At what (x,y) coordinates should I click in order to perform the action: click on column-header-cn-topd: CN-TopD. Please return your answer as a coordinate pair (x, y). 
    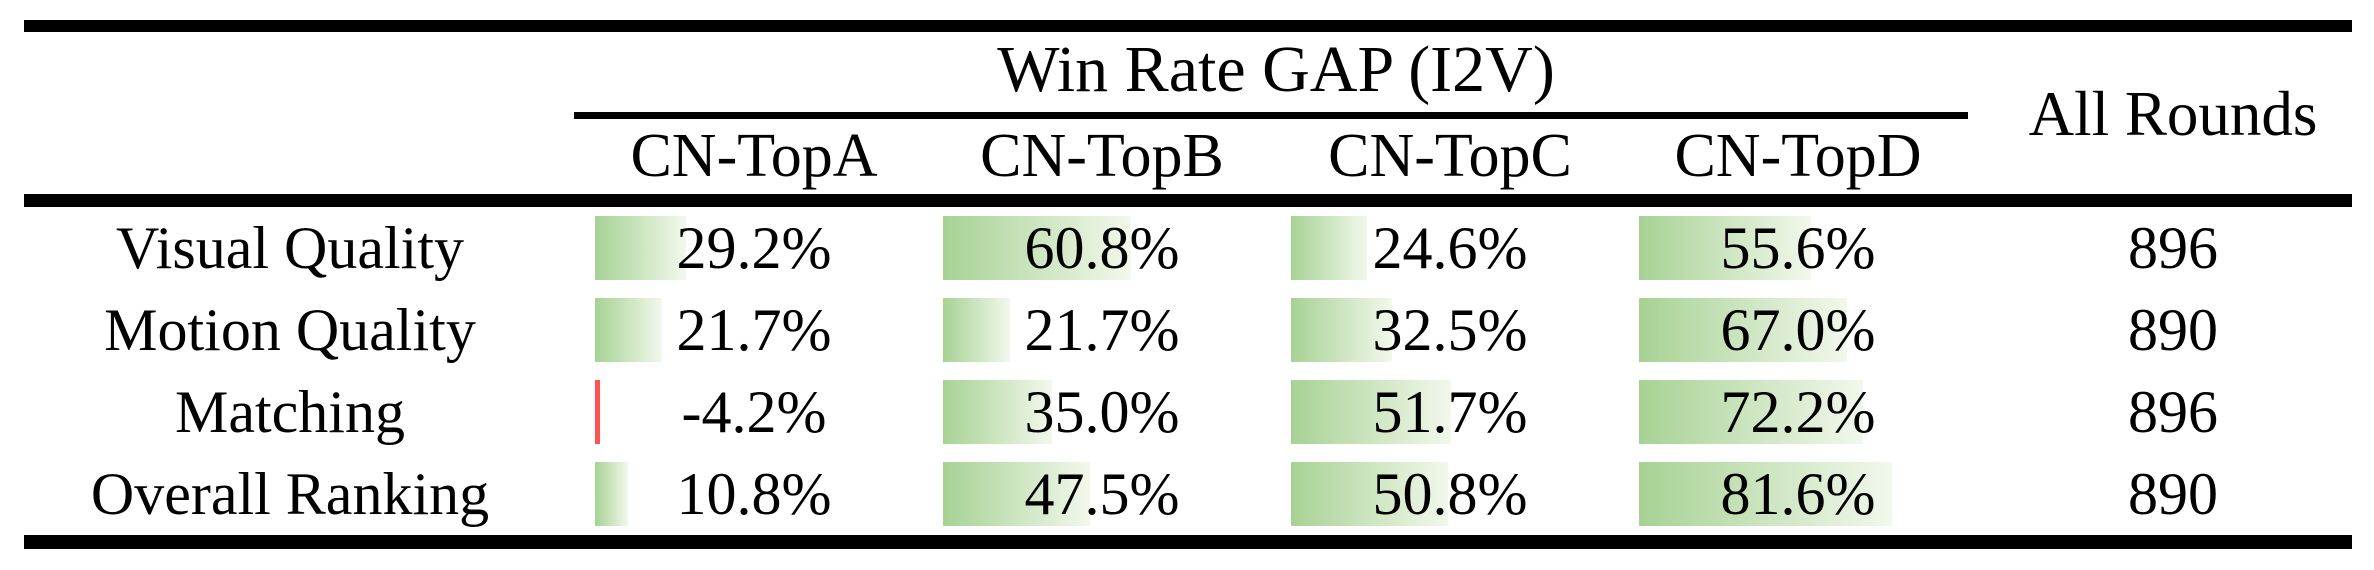
    Looking at the image, I should click on (1798, 155).